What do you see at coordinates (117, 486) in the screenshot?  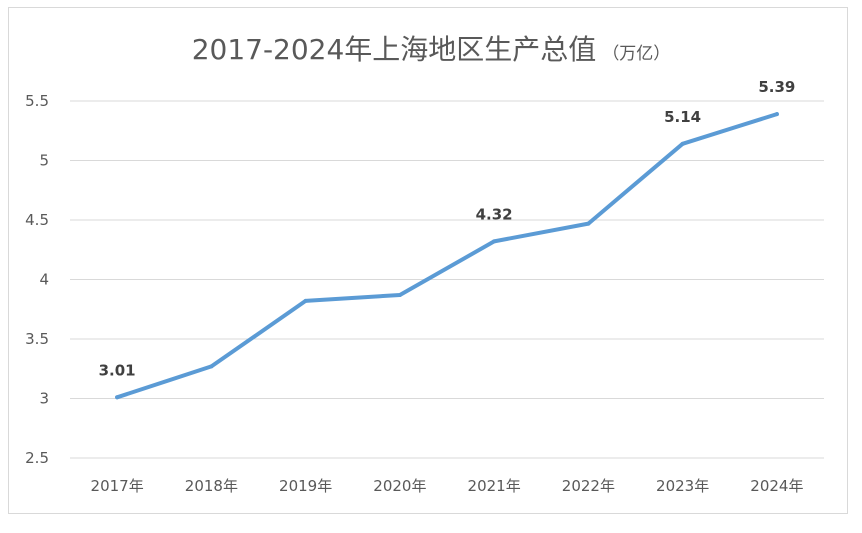 I see `x-tick-label: 2017年` at bounding box center [117, 486].